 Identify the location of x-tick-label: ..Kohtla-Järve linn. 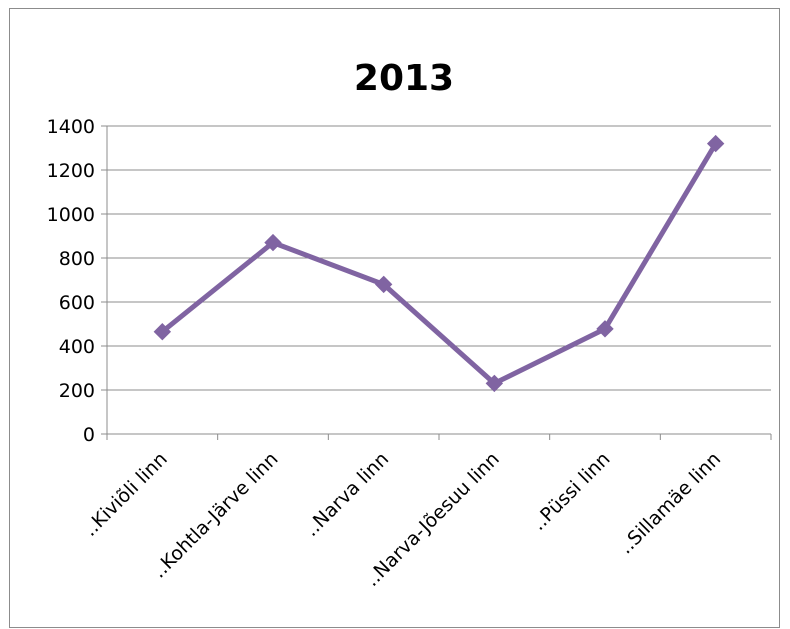
(215, 515).